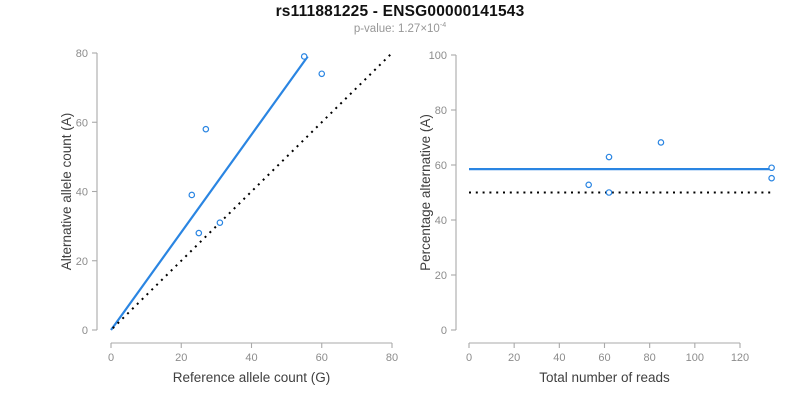 This screenshot has height=400, width=800. What do you see at coordinates (425, 192) in the screenshot?
I see `y-axis-title: Percentage alternative (A)` at bounding box center [425, 192].